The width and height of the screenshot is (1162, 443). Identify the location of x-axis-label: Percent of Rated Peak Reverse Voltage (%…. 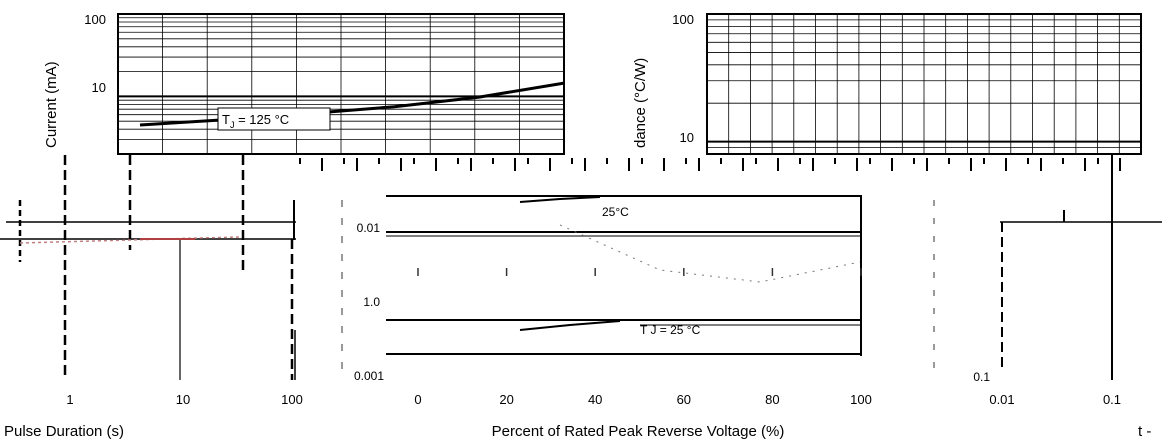
(638, 431).